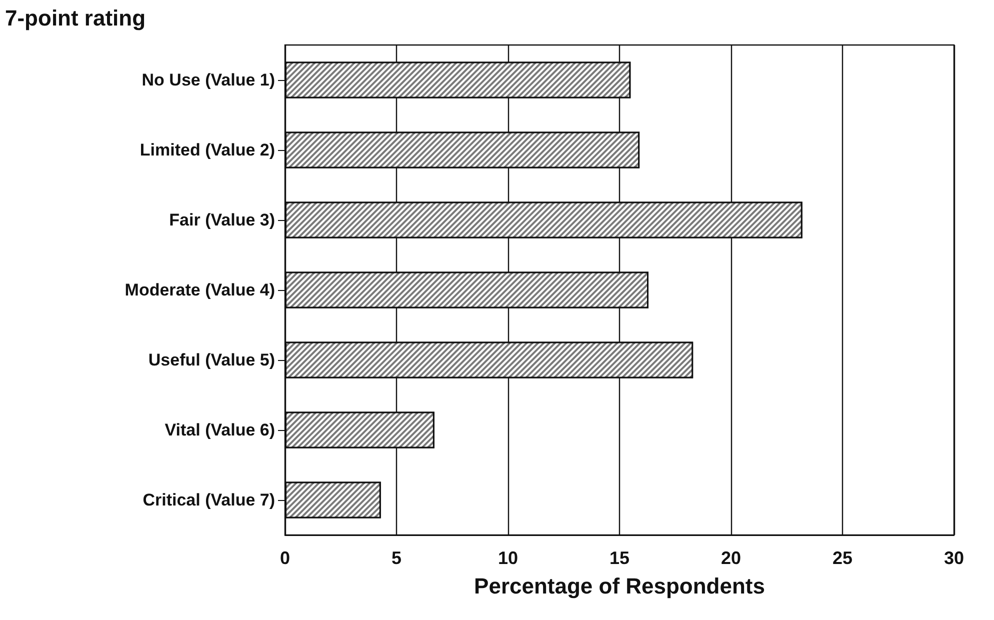 The image size is (994, 620). What do you see at coordinates (731, 558) in the screenshot?
I see `x-tick-label: 20` at bounding box center [731, 558].